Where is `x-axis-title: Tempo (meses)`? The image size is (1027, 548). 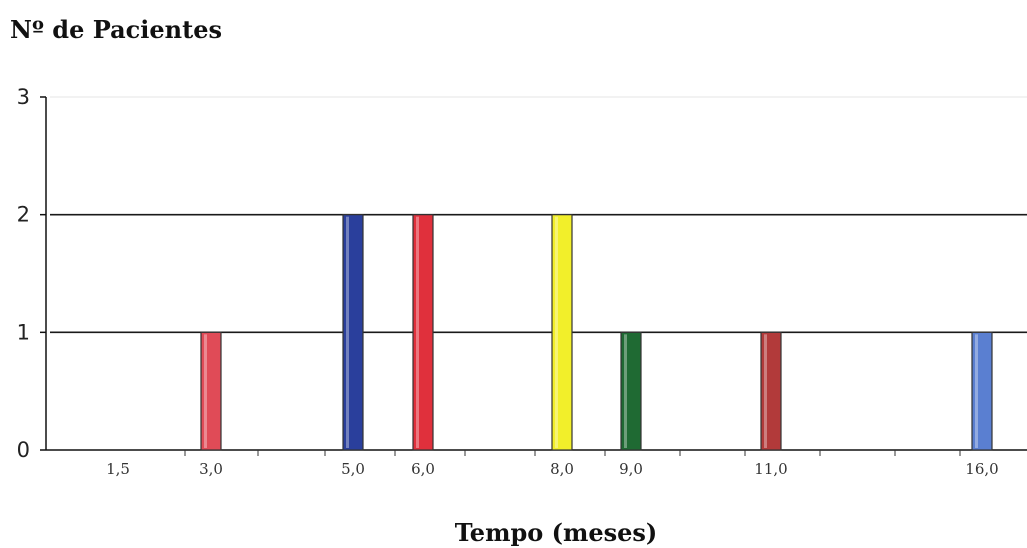
x-axis-title: Tempo (meses) is located at coordinates (556, 532).